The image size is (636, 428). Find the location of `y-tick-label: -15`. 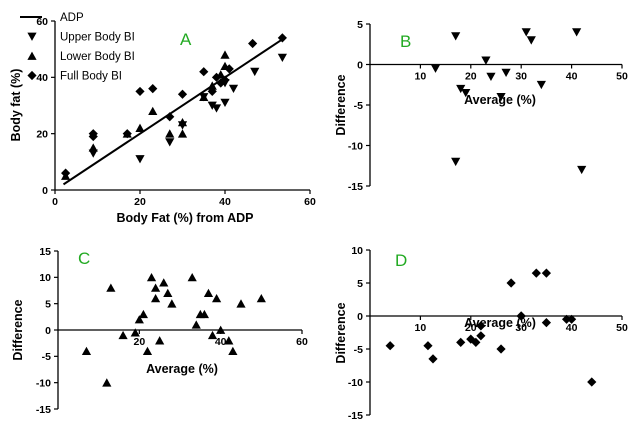

y-tick-label: -15 is located at coordinates (355, 187).